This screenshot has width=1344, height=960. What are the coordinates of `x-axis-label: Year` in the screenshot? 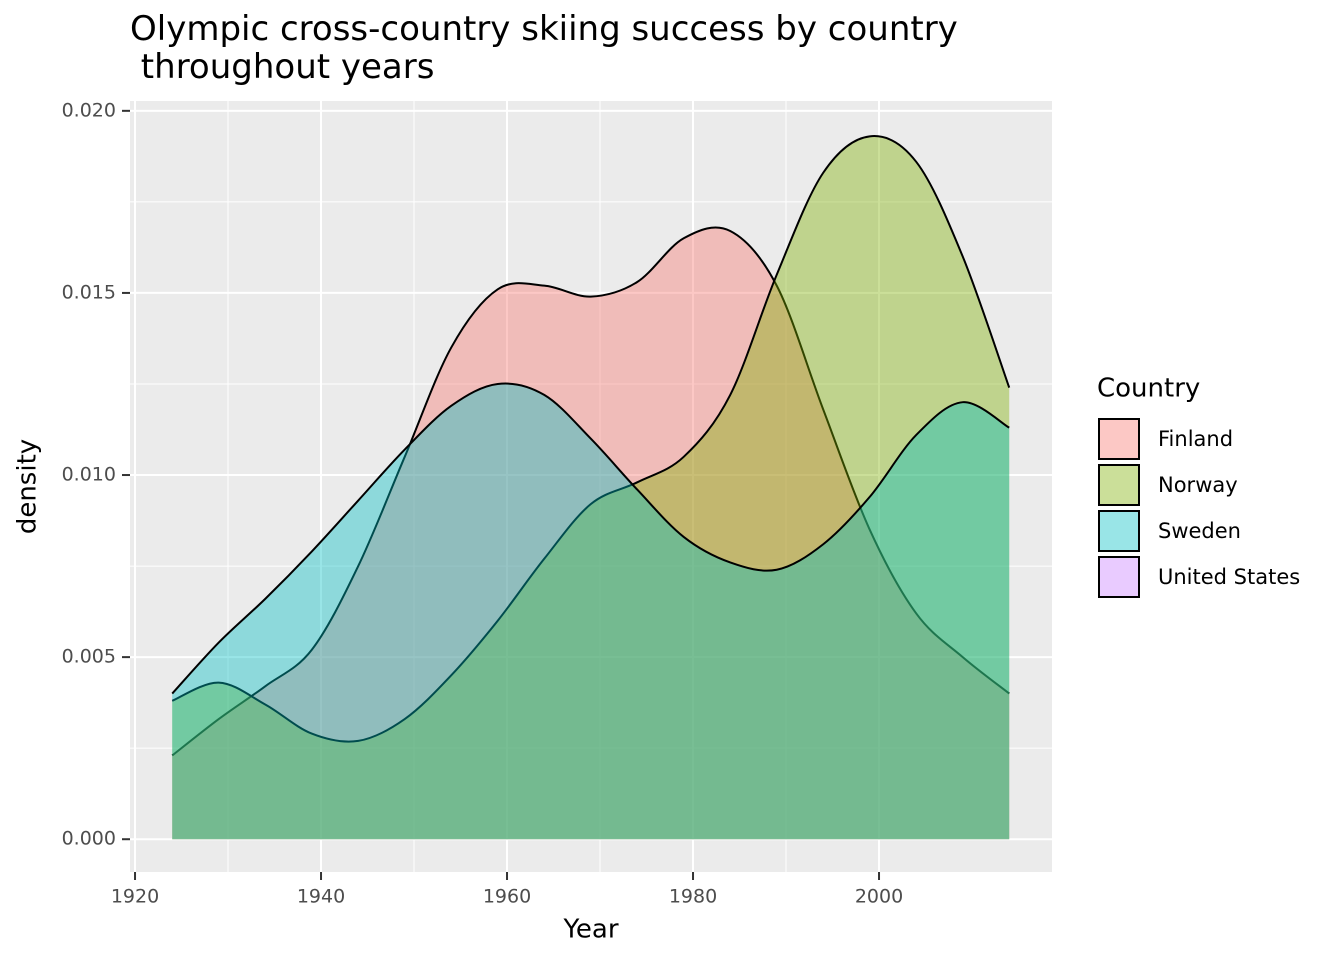 It's located at (590, 930).